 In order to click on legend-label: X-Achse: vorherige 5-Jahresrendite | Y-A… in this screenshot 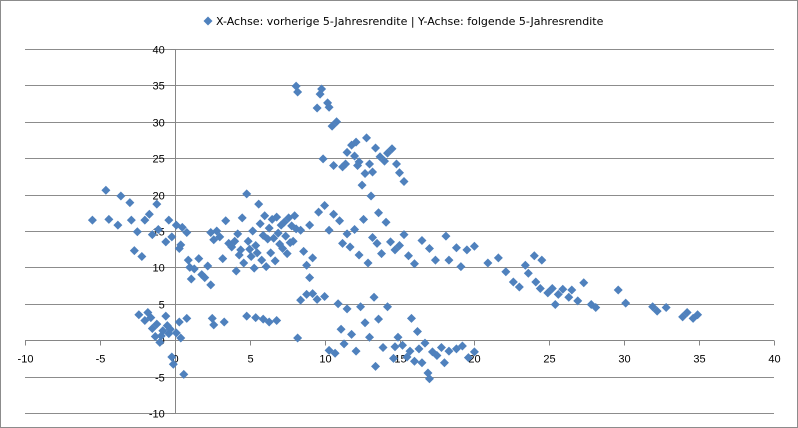, I will do `click(410, 21)`.